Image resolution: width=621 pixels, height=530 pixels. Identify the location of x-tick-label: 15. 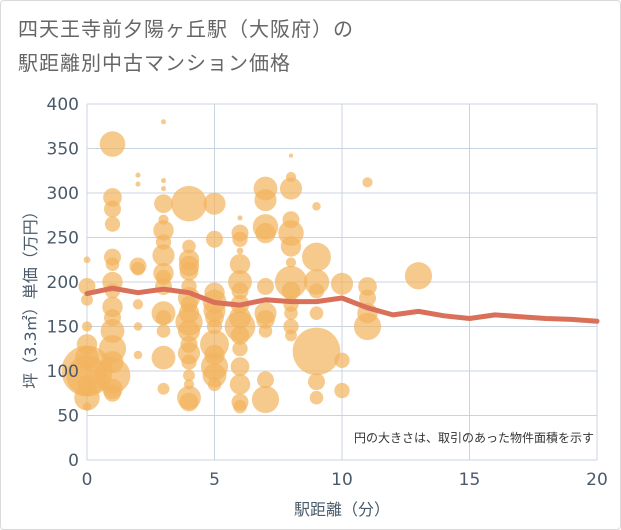
(470, 480).